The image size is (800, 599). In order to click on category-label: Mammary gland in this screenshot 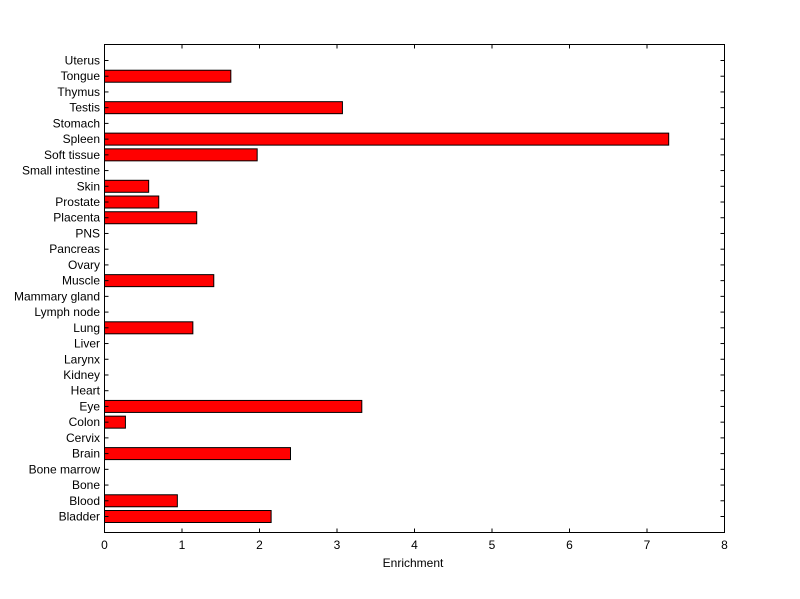, I will do `click(57, 296)`.